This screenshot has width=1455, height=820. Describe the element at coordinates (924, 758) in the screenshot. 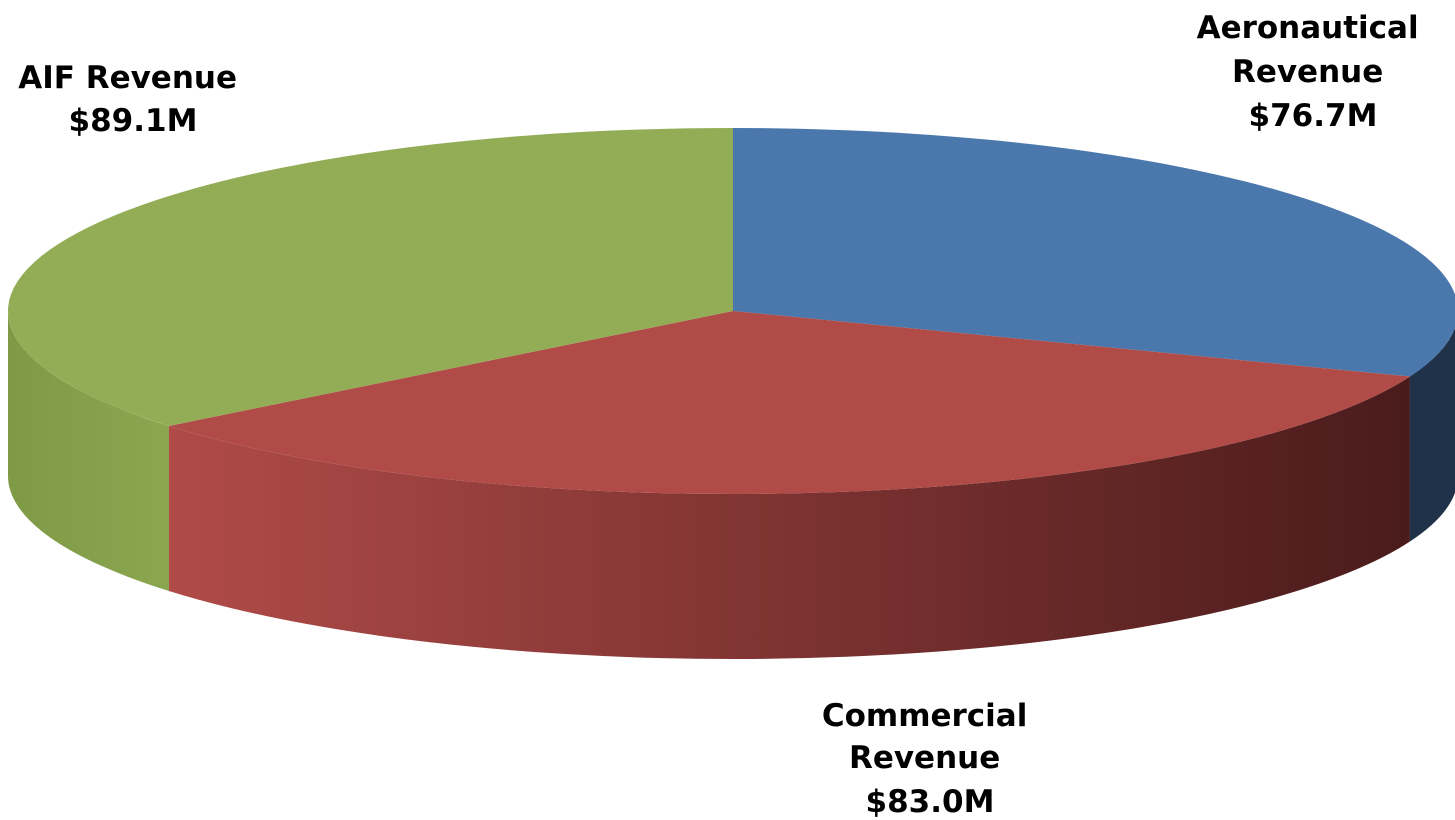

I see `commercial-label-line-2: Revenue` at that location.